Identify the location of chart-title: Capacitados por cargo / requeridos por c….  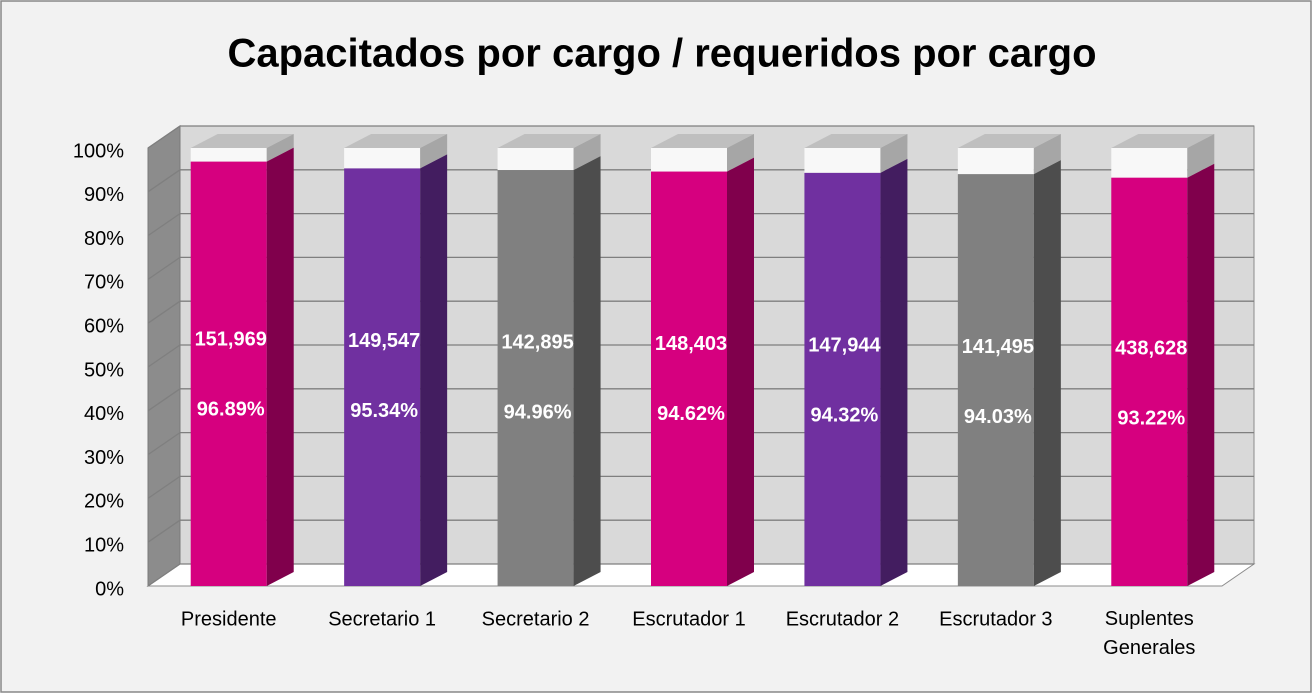
(661, 54).